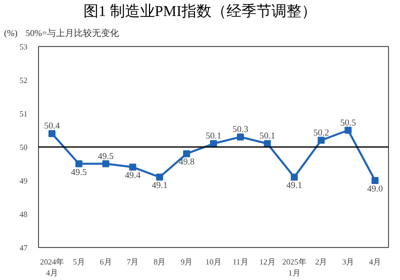  I want to click on x-tick-label: 6月, so click(106, 262).